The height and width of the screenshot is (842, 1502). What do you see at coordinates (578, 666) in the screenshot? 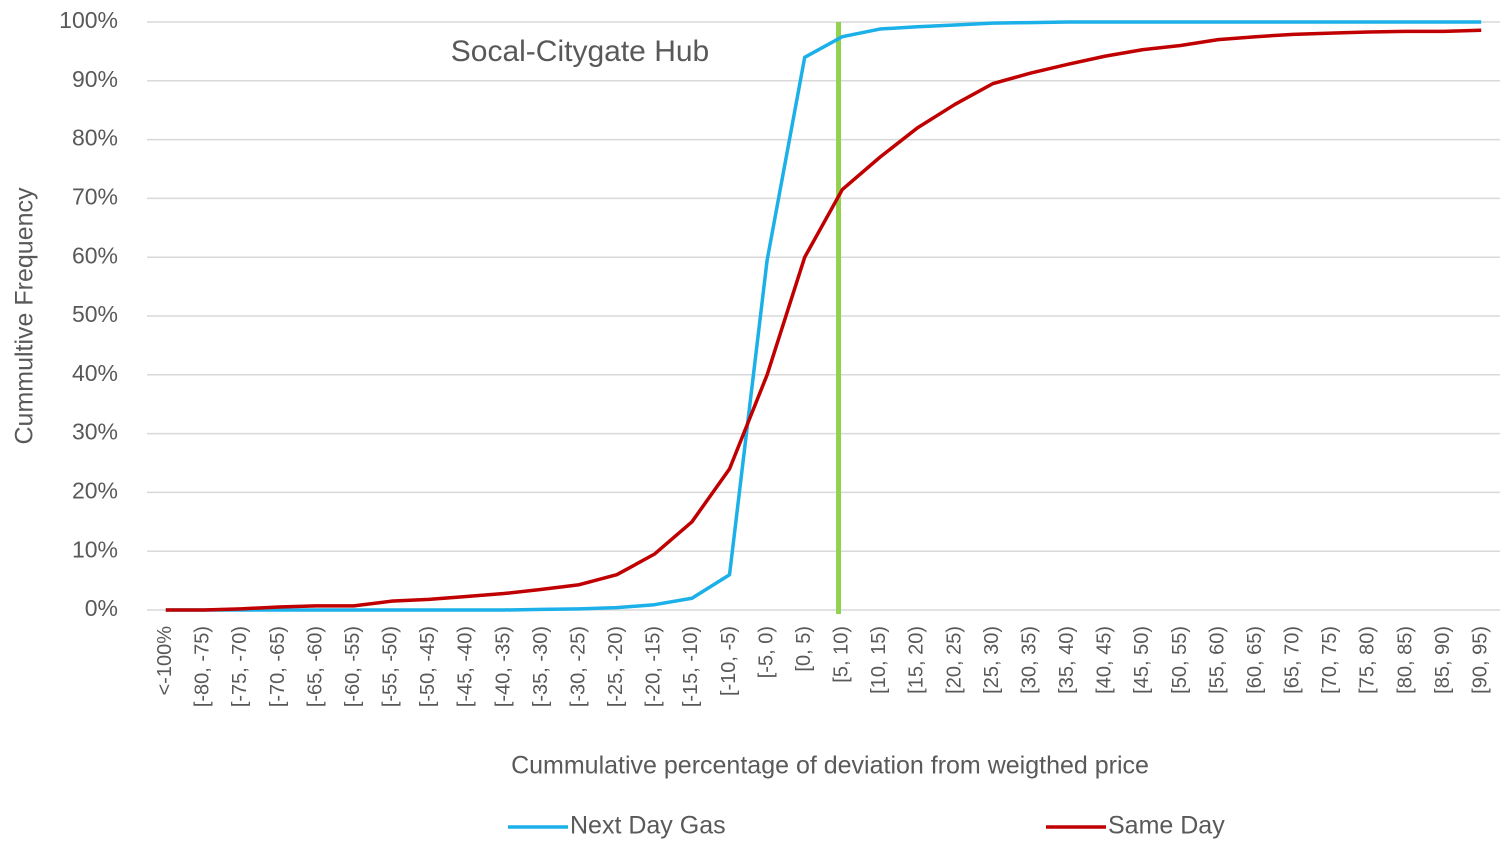
I see `x-tick-label: [-30, -25)` at bounding box center [578, 666].